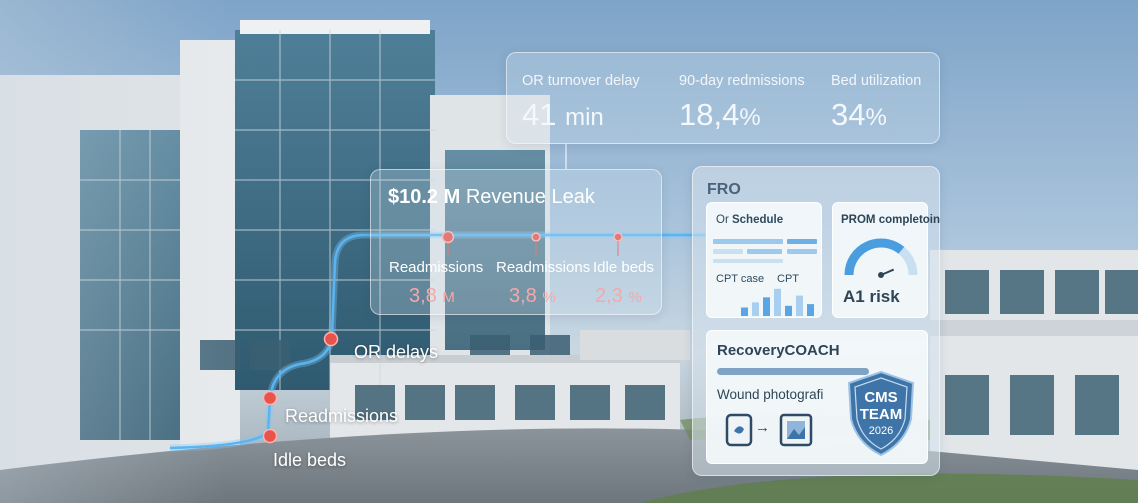 The height and width of the screenshot is (503, 1138). I want to click on prom-card: PROM completoin A1 risk, so click(886, 260).